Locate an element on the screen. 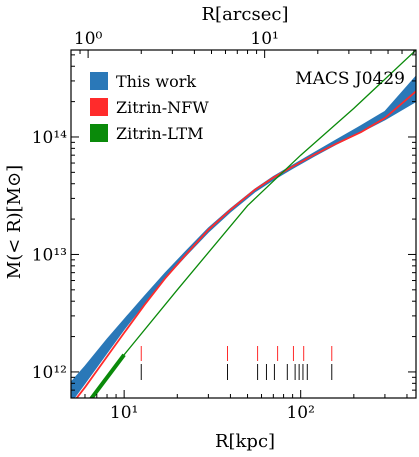 This screenshot has height=457, width=419. y-tick-label: 10¹² is located at coordinates (49, 373).